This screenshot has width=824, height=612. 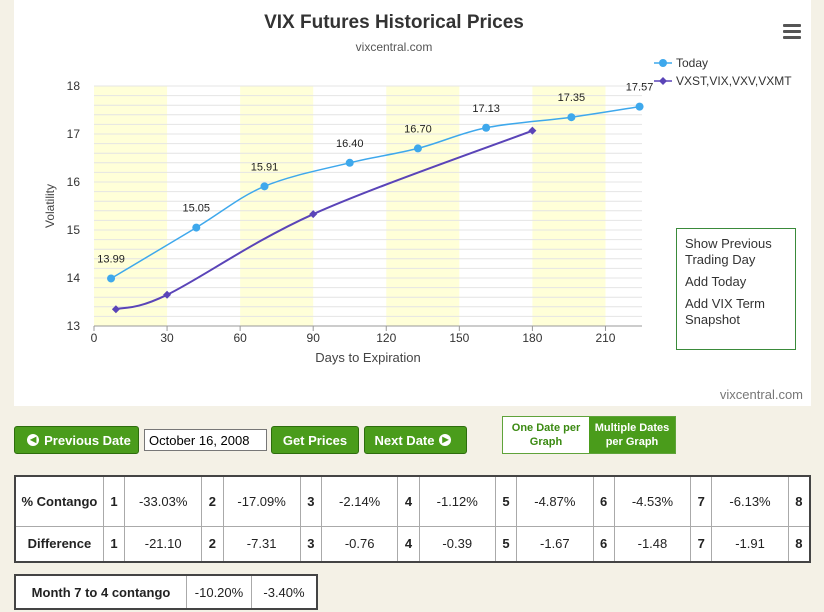 What do you see at coordinates (605, 338) in the screenshot?
I see `x-tick-label: 210` at bounding box center [605, 338].